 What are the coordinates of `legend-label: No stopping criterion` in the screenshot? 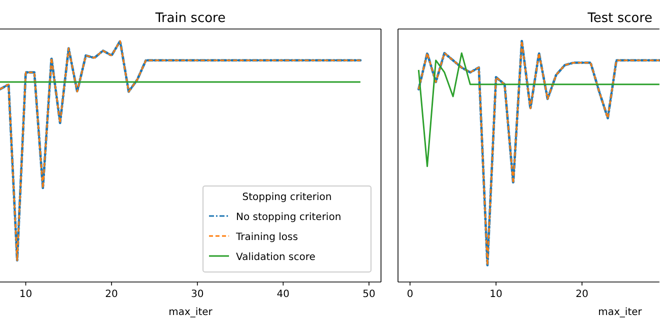 It's located at (289, 217).